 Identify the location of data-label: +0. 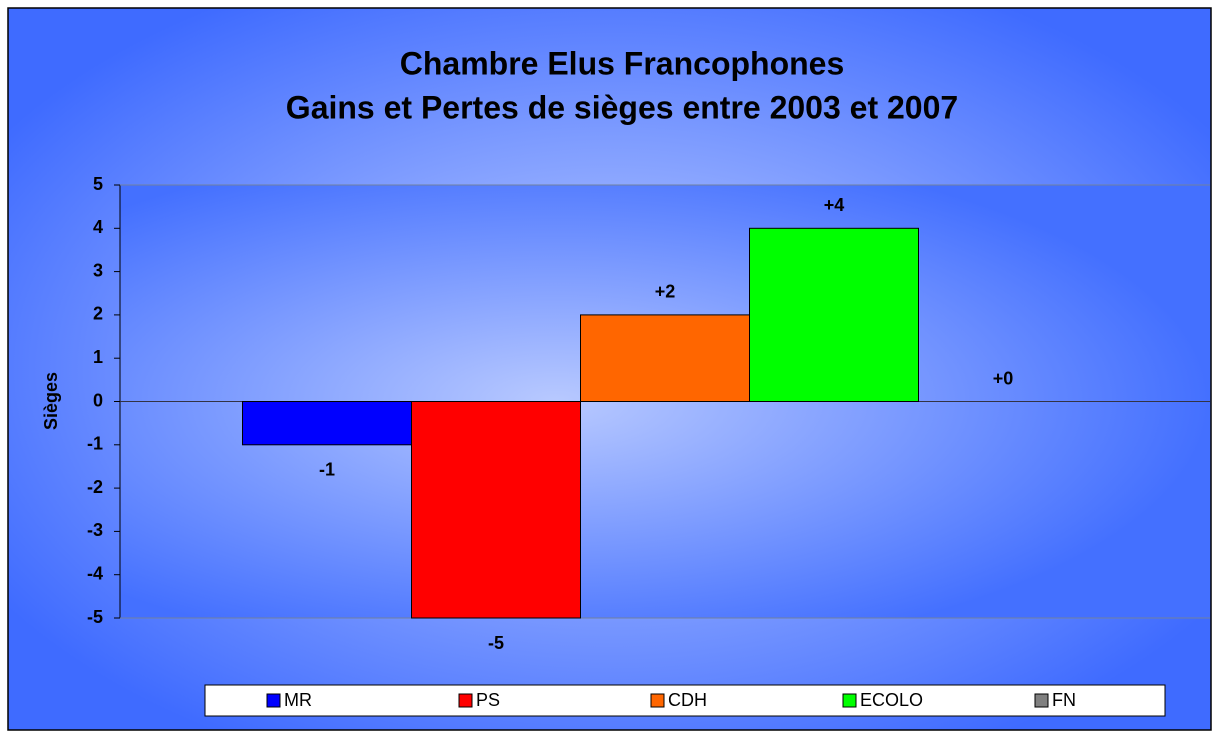
(1003, 378).